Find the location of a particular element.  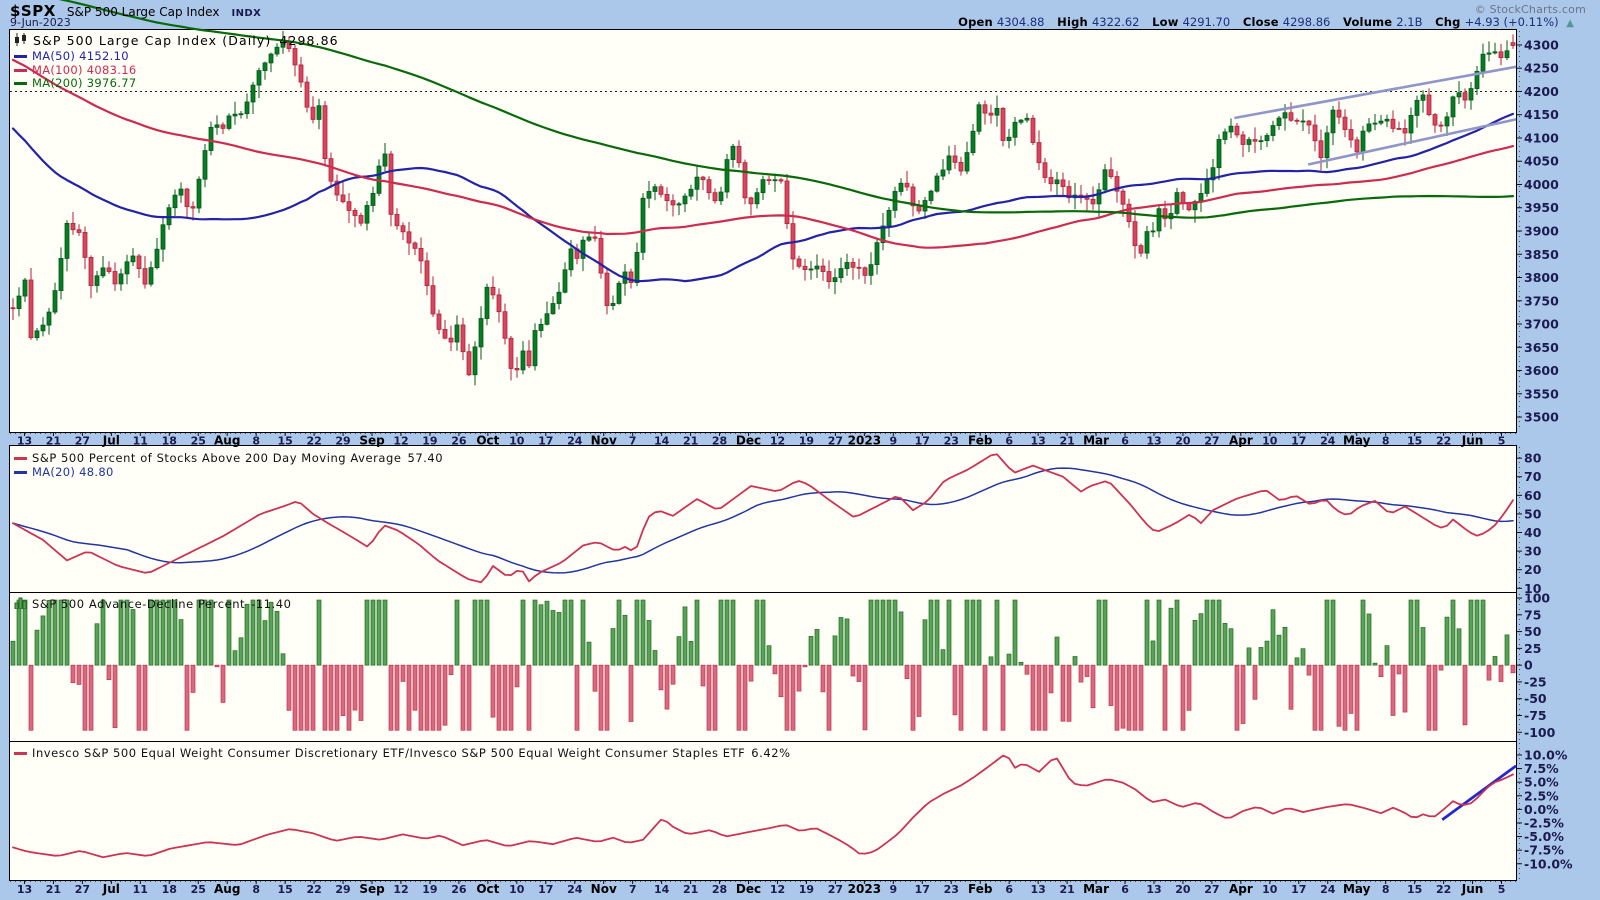

svg-text: 4250 is located at coordinates (1541, 68).